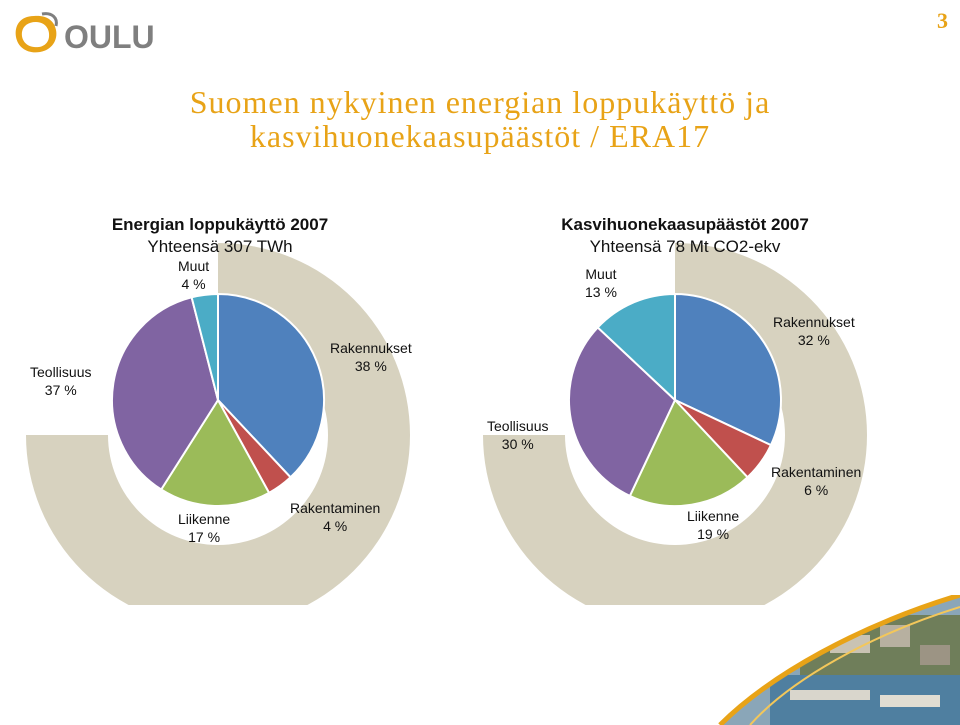  What do you see at coordinates (204, 519) in the screenshot?
I see `energy-label-liikenne-name: Liikenne` at bounding box center [204, 519].